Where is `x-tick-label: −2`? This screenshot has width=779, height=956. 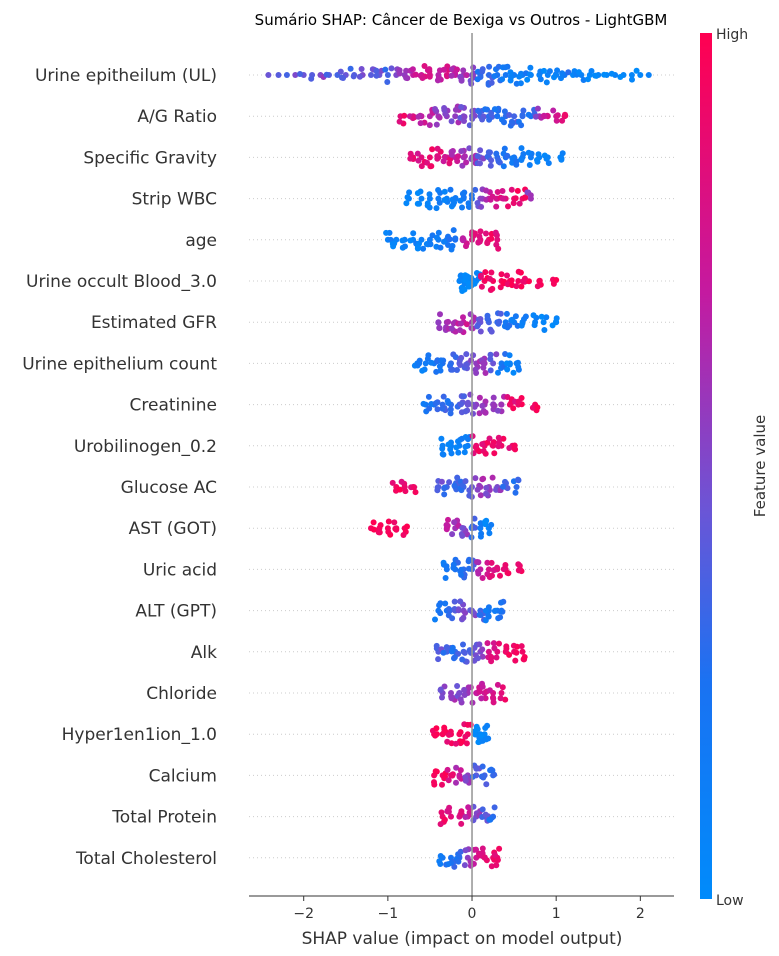
x-tick-label: −2 is located at coordinates (303, 914).